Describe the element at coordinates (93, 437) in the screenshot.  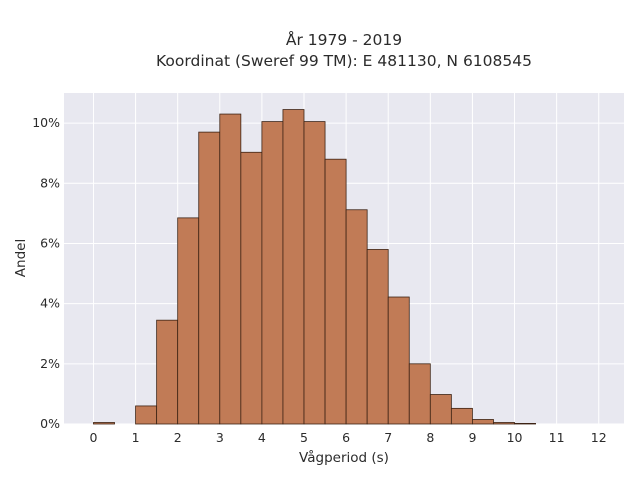
I see `x-tick-label: 0` at that location.